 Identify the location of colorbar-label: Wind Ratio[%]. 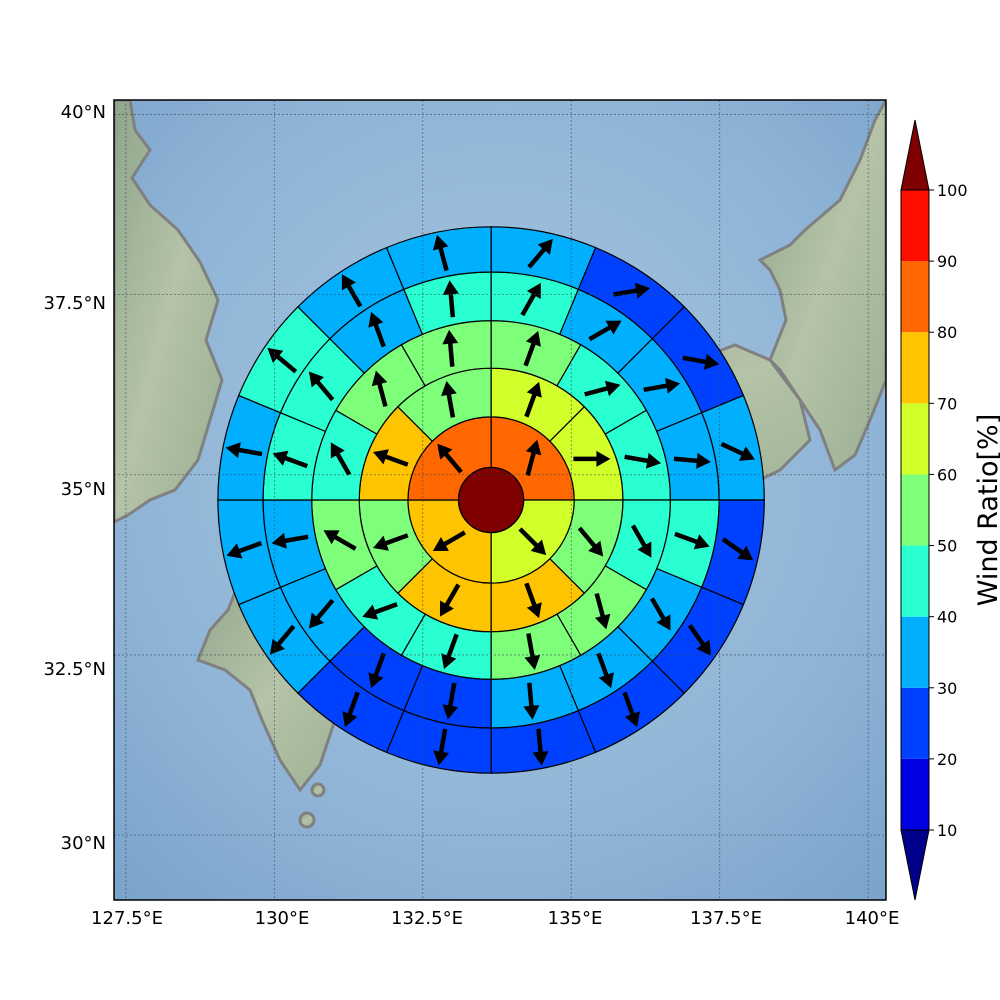
(986, 510).